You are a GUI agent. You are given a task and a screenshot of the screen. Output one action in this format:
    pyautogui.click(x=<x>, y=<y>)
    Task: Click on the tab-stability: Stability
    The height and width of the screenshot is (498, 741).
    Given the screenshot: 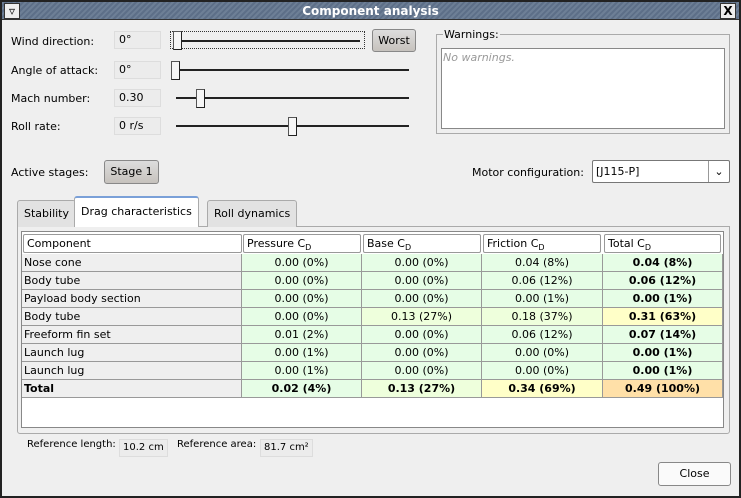 What is the action you would take?
    pyautogui.click(x=47, y=213)
    